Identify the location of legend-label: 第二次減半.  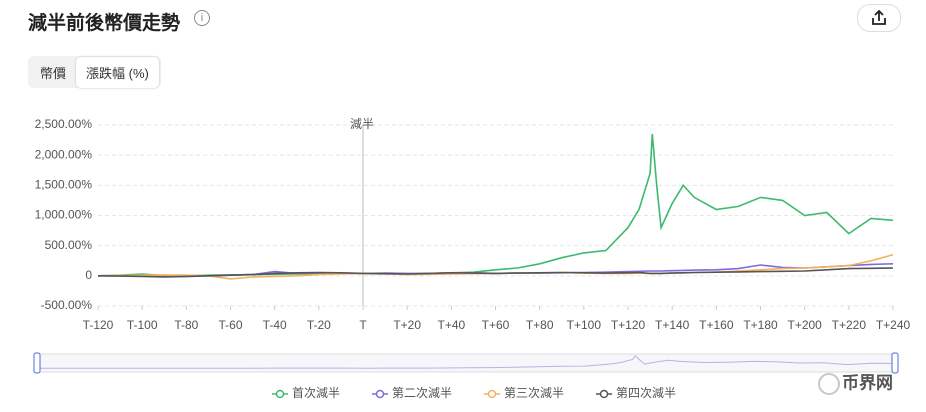
(422, 392).